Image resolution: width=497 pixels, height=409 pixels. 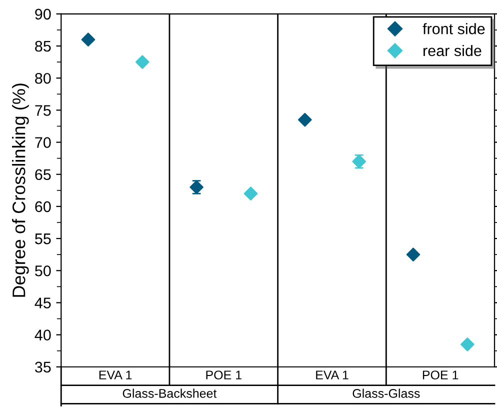 I want to click on y-tick-label: 75, so click(x=43, y=110).